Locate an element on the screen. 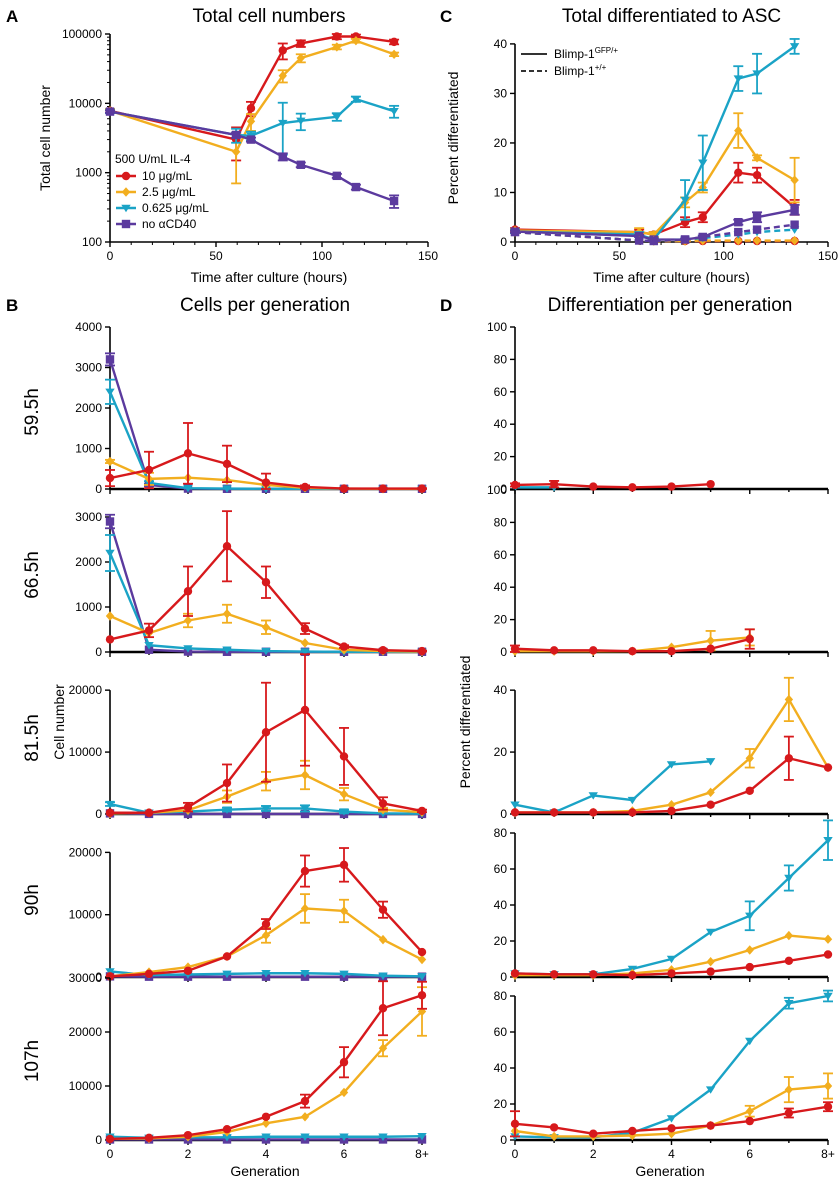 The image size is (839, 1188). y-tick-label: 10000 is located at coordinates (86, 1086).